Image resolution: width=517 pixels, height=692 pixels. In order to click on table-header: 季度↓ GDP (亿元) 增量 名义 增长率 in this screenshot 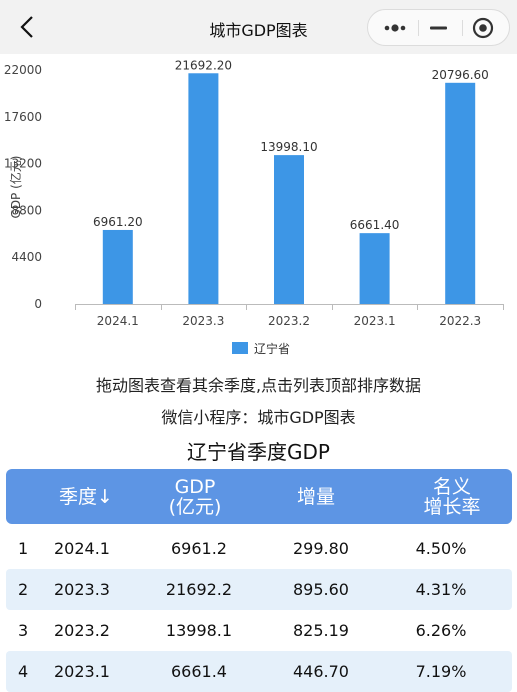, I will do `click(259, 496)`.